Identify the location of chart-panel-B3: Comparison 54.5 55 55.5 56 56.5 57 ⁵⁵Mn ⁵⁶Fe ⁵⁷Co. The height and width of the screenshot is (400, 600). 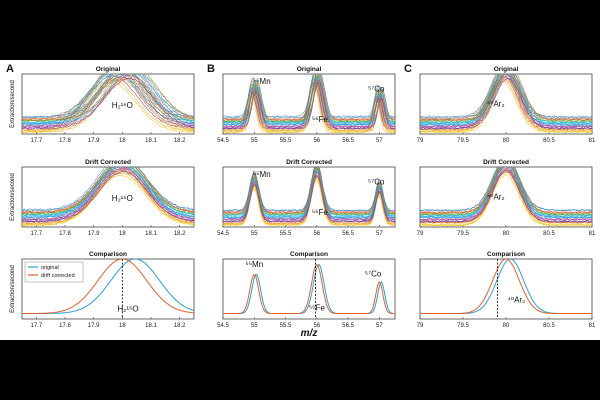
(306, 290).